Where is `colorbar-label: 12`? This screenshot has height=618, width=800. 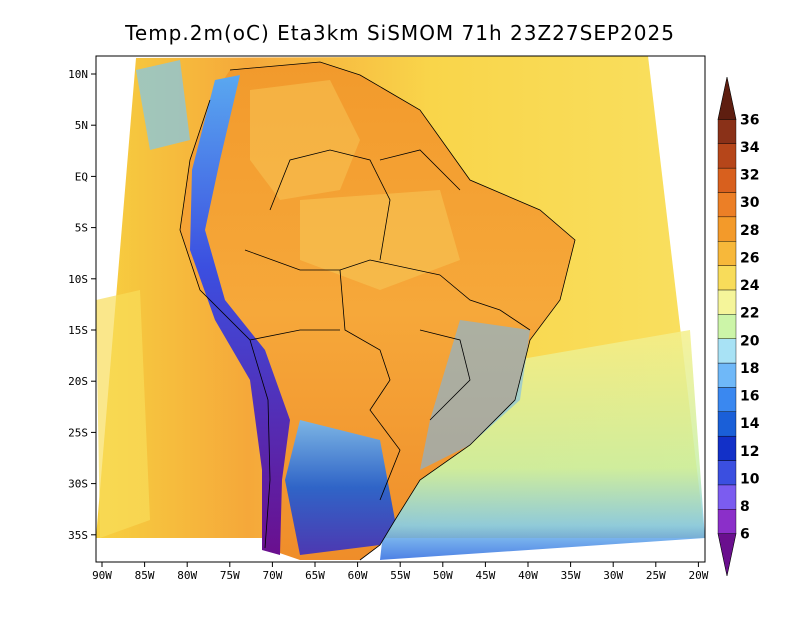 colorbar-label: 12 is located at coordinates (749, 452).